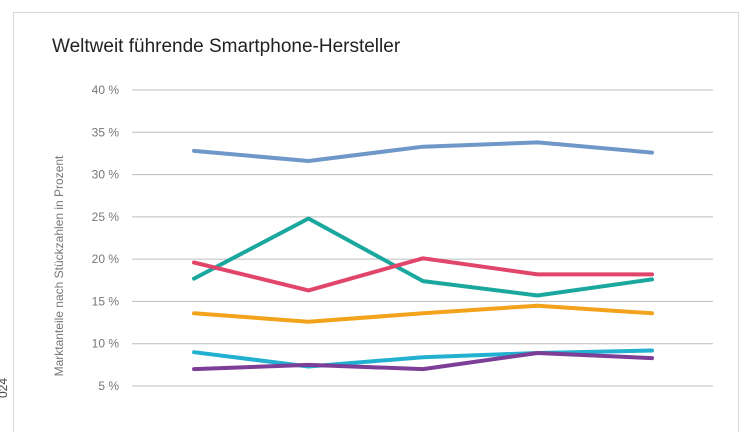  Describe the element at coordinates (226, 46) in the screenshot. I see `chart-title: Weltweit führende Smartphone-Hersteller` at that location.